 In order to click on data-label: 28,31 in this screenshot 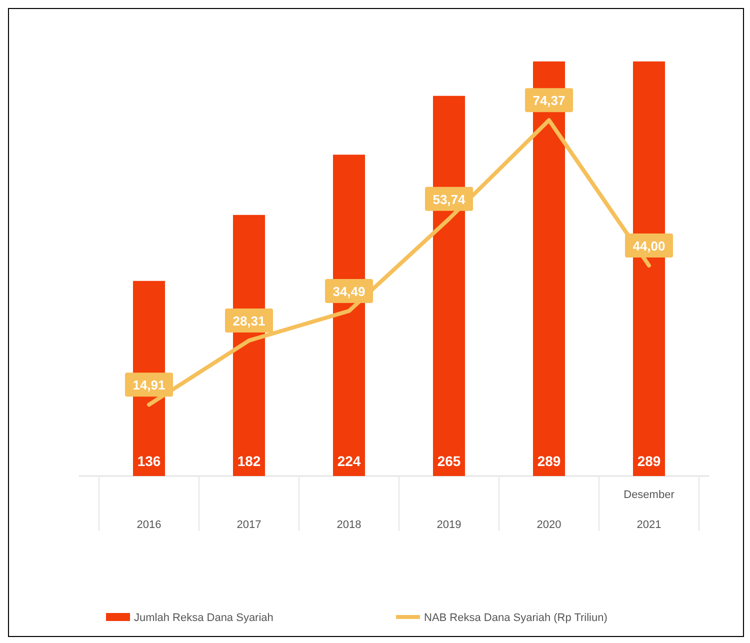, I will do `click(249, 321)`.